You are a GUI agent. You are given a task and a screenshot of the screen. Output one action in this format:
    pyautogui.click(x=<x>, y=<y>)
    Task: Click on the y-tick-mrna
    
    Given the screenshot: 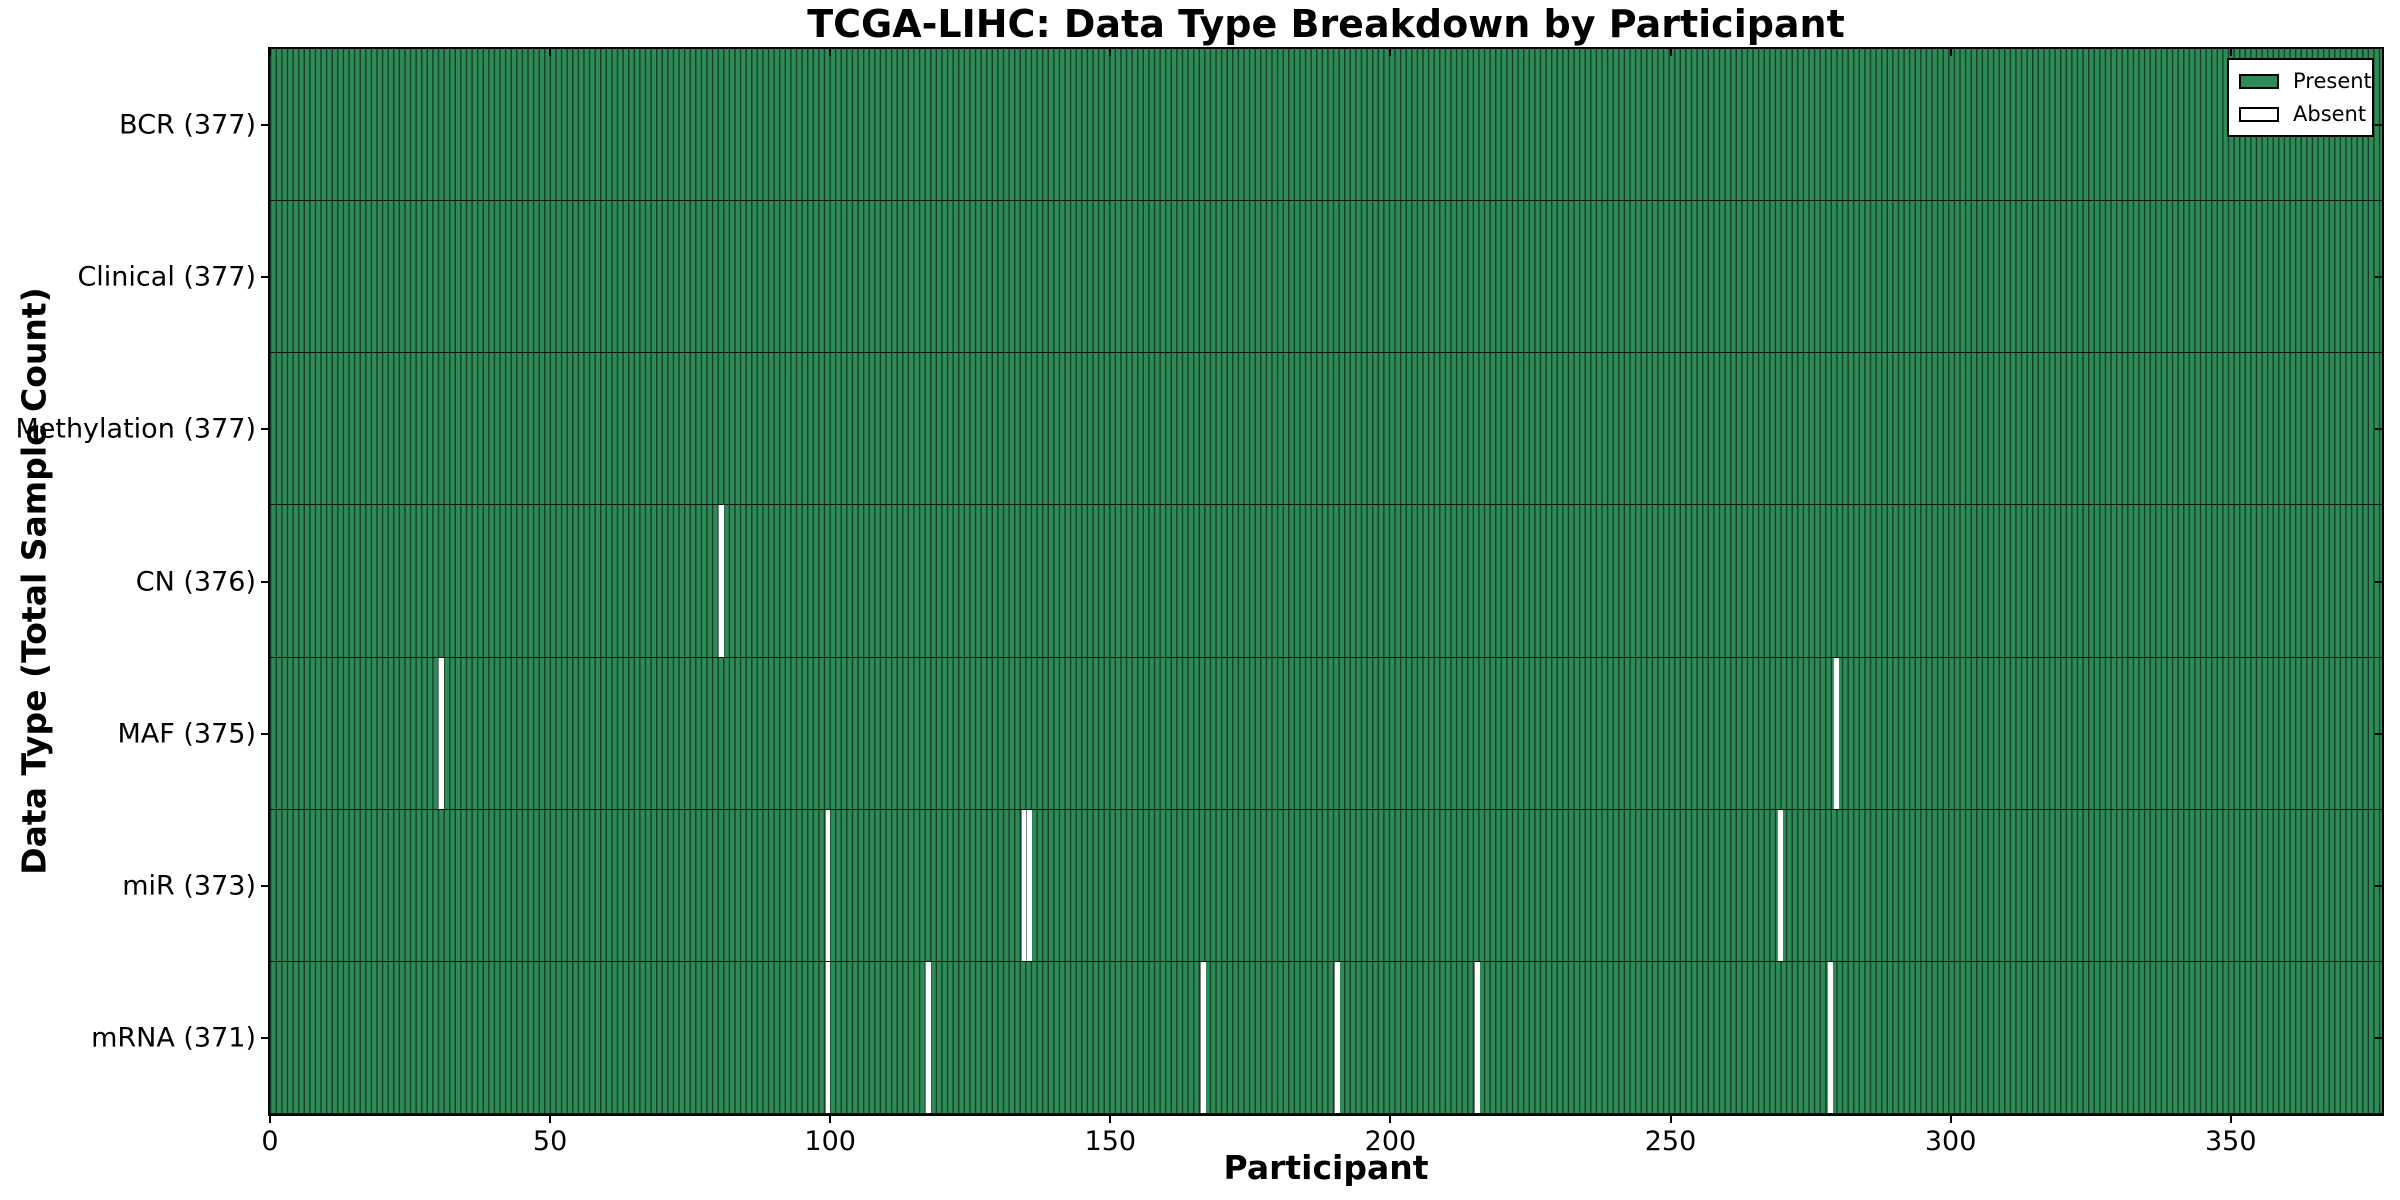 What is the action you would take?
    pyautogui.click(x=264, y=1037)
    